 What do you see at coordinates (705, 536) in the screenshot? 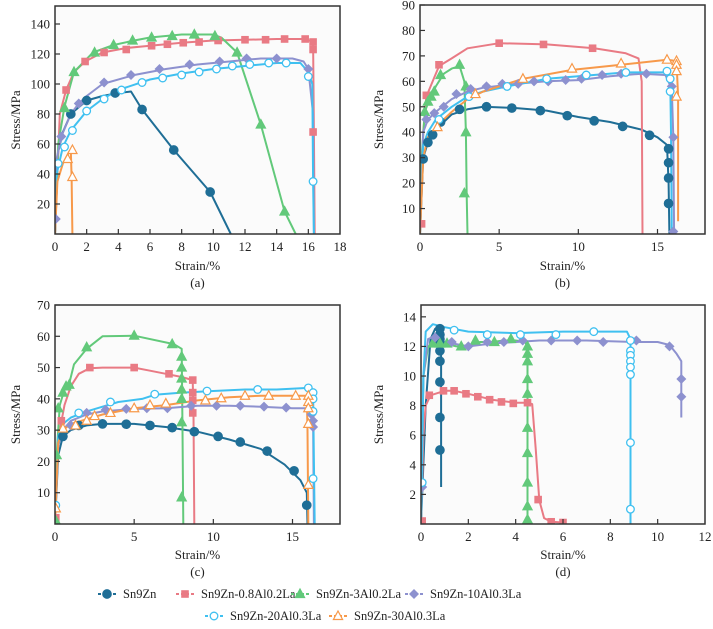
I see `x-tick-label: 12` at bounding box center [705, 536].